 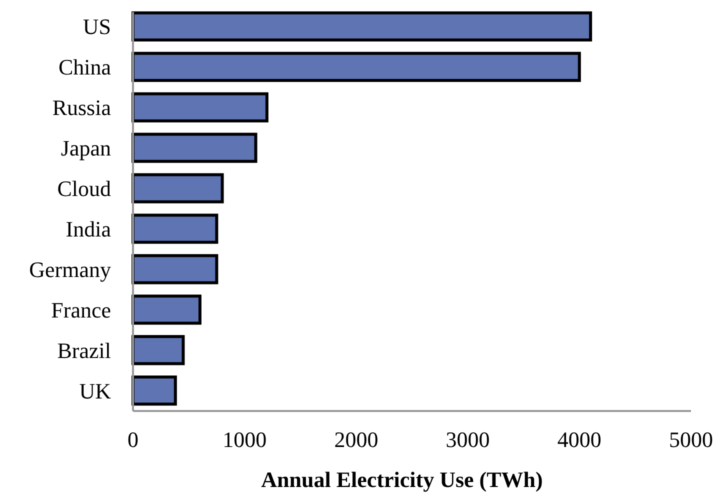 What do you see at coordinates (244, 439) in the screenshot?
I see `x-tick-label: 1000` at bounding box center [244, 439].